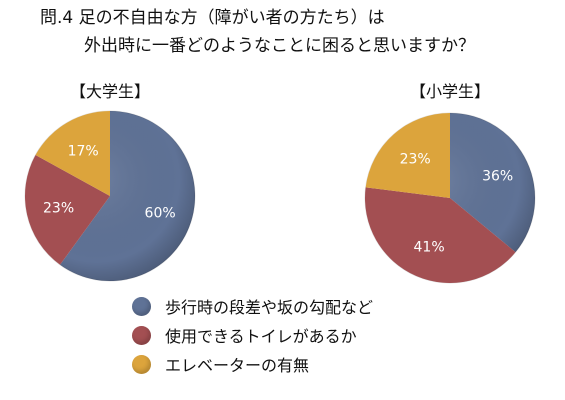  What do you see at coordinates (141, 364) in the screenshot?
I see `legend-swatch-elevator` at bounding box center [141, 364].